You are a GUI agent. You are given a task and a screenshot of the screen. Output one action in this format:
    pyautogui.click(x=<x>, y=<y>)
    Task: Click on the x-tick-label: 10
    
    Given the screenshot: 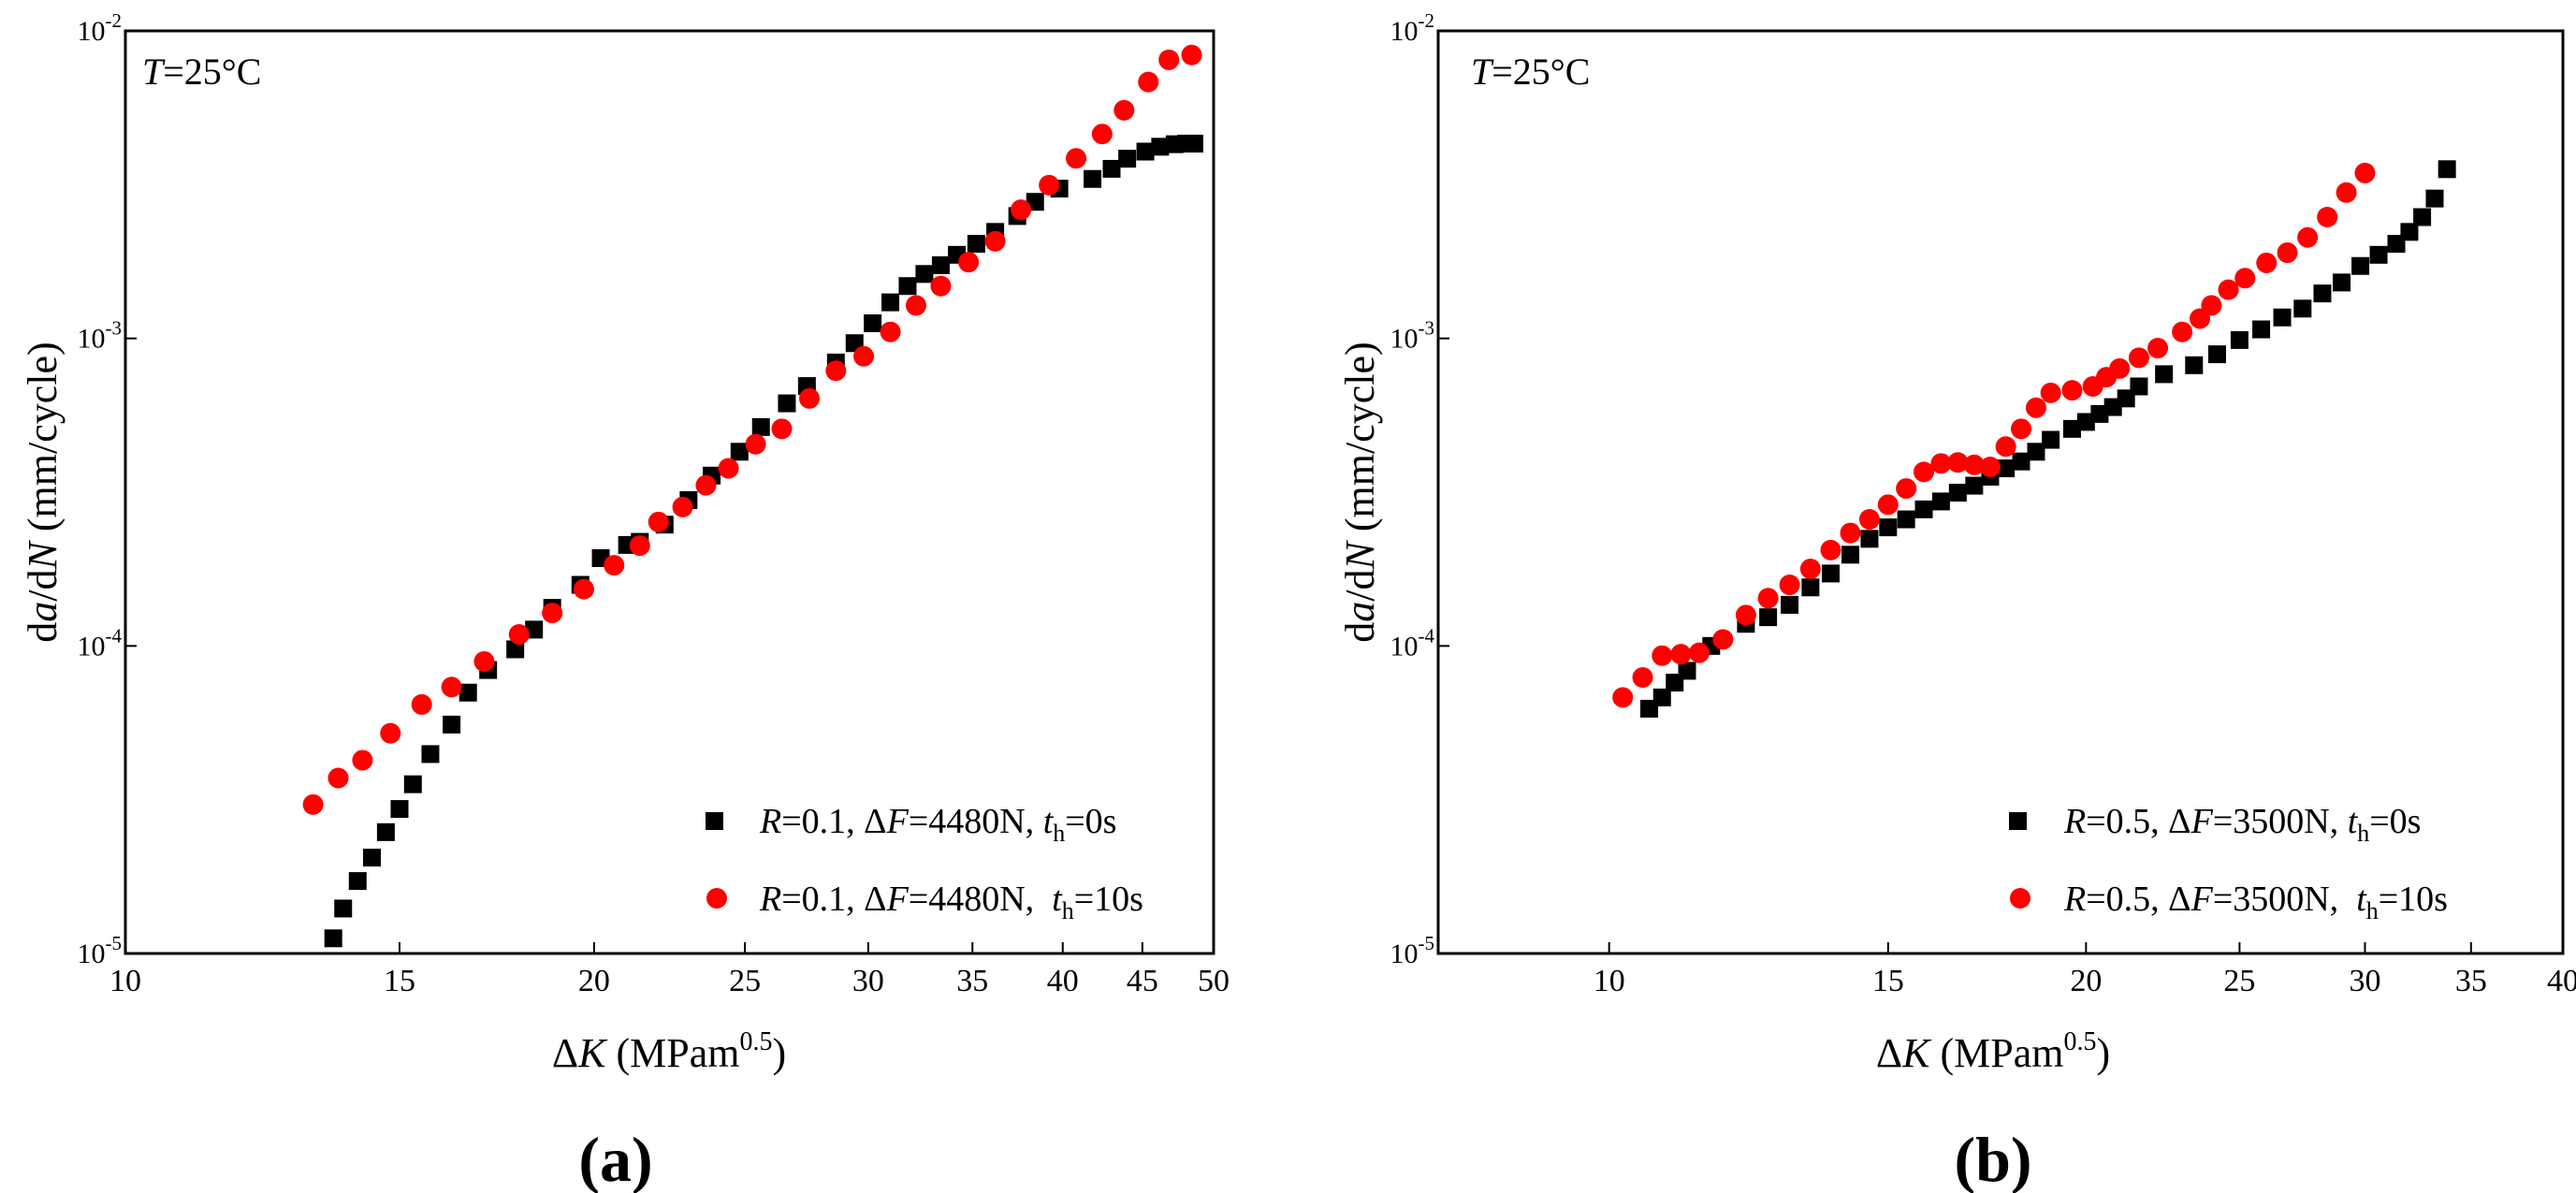 What is the action you would take?
    pyautogui.click(x=125, y=981)
    